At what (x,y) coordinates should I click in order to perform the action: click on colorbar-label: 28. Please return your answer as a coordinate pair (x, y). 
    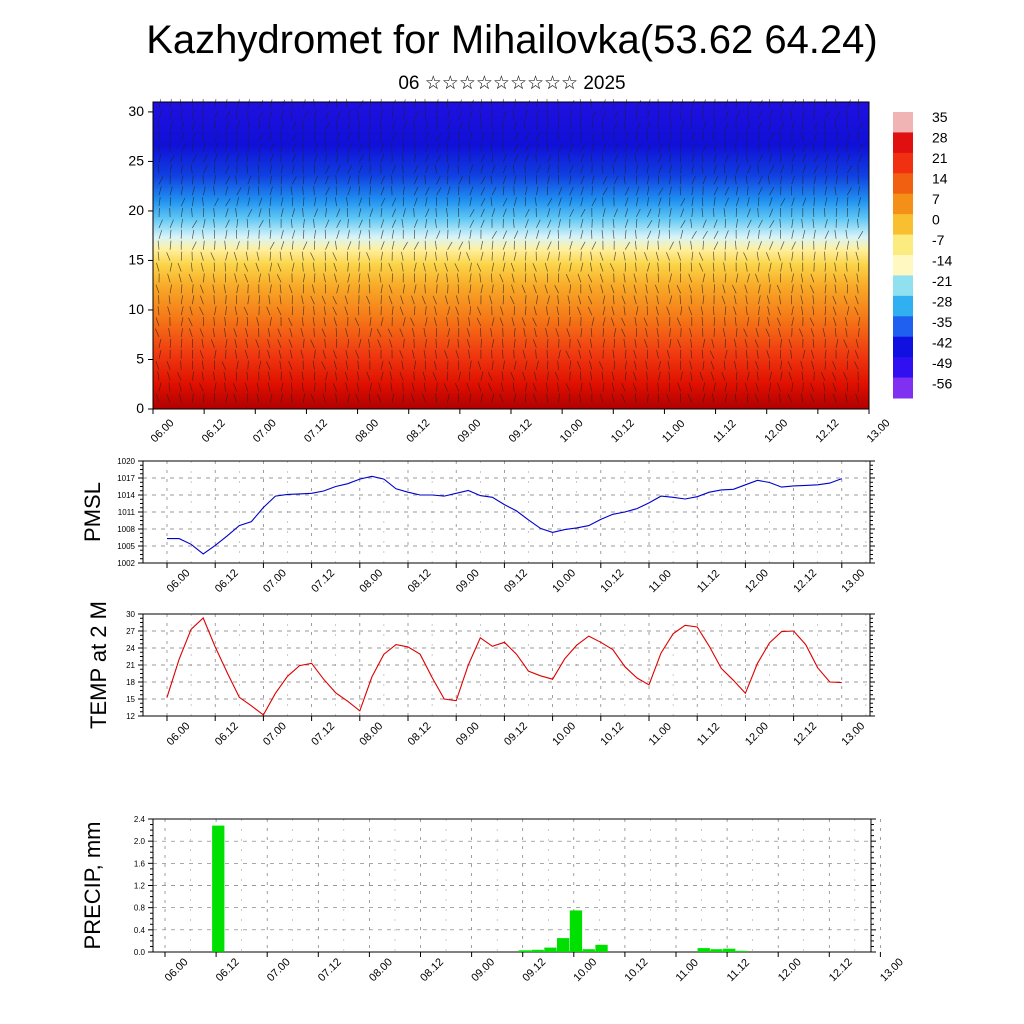
    Looking at the image, I should click on (940, 138).